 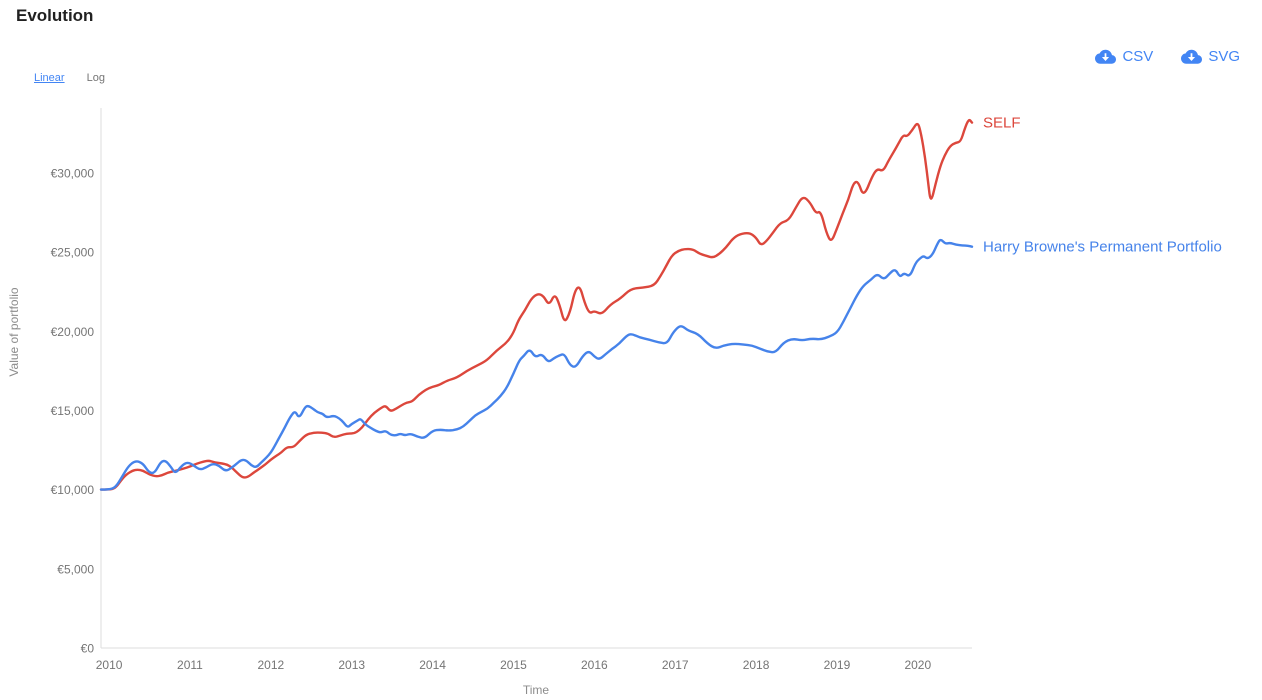 I want to click on scale-toggle-linear: Linear, so click(x=49, y=78).